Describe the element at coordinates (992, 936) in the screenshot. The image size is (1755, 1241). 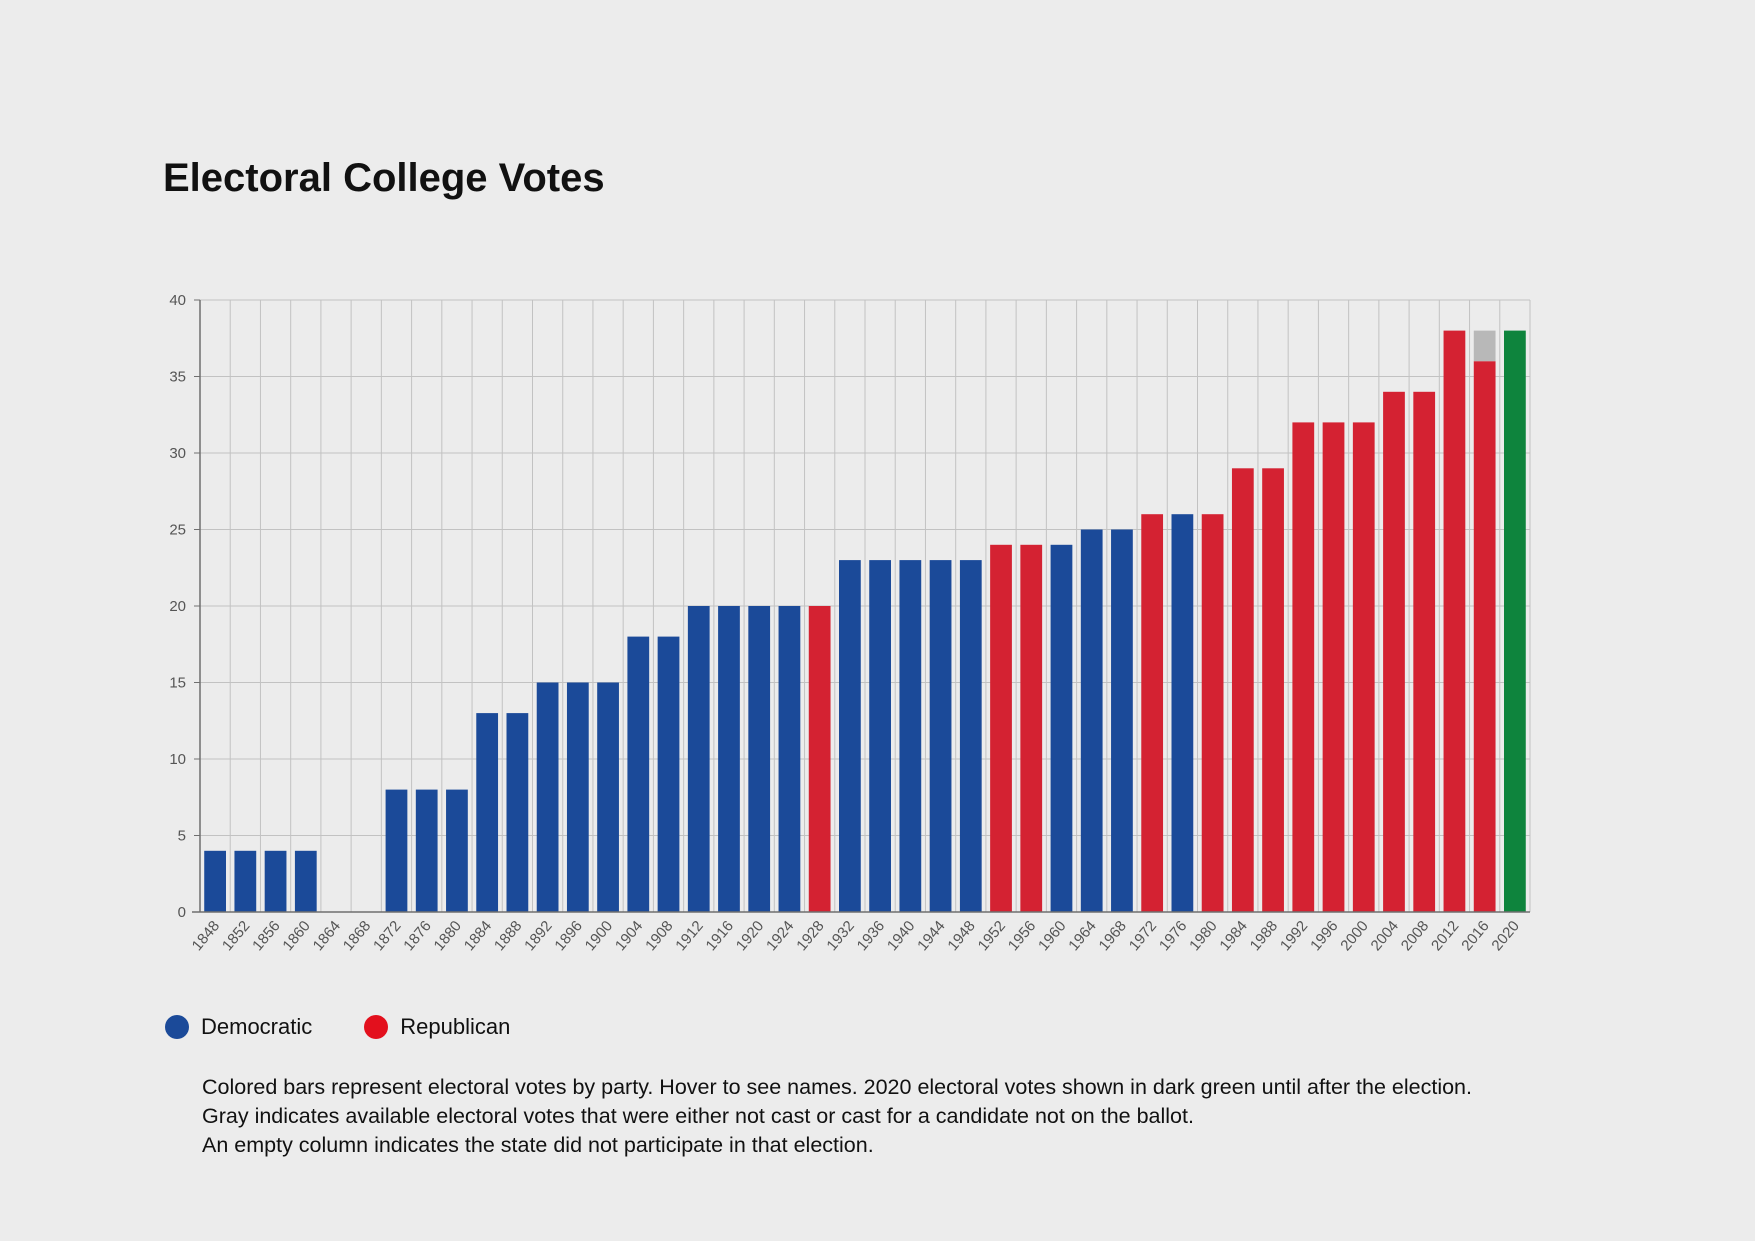
I see `x-tick-label: 1952` at that location.